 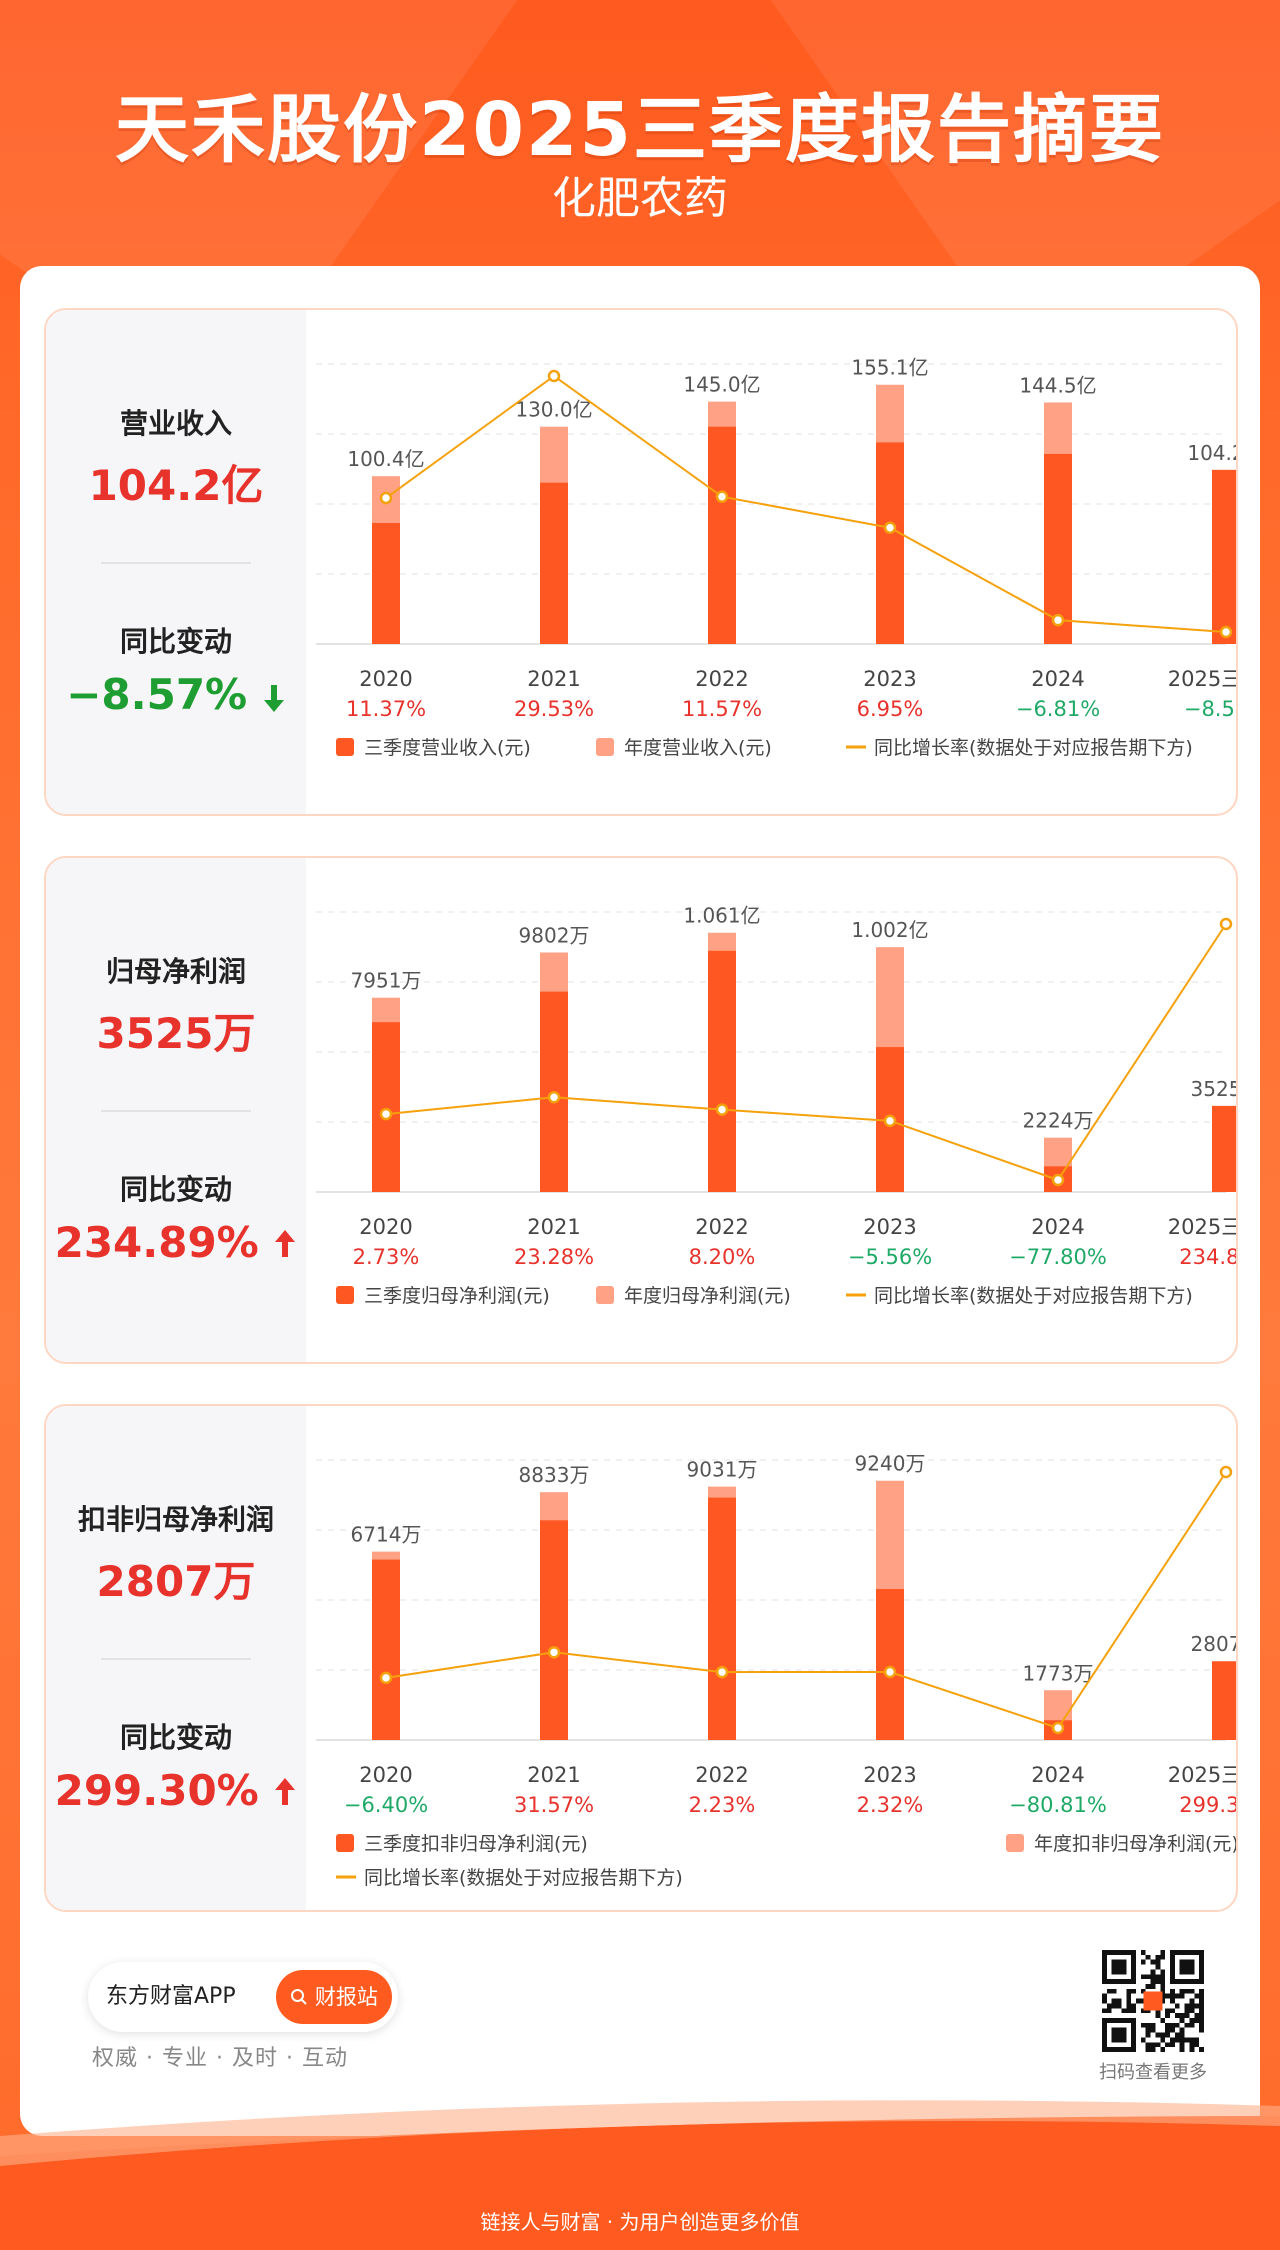 What do you see at coordinates (386, 1257) in the screenshot?
I see `growth-label: 2.73%` at bounding box center [386, 1257].